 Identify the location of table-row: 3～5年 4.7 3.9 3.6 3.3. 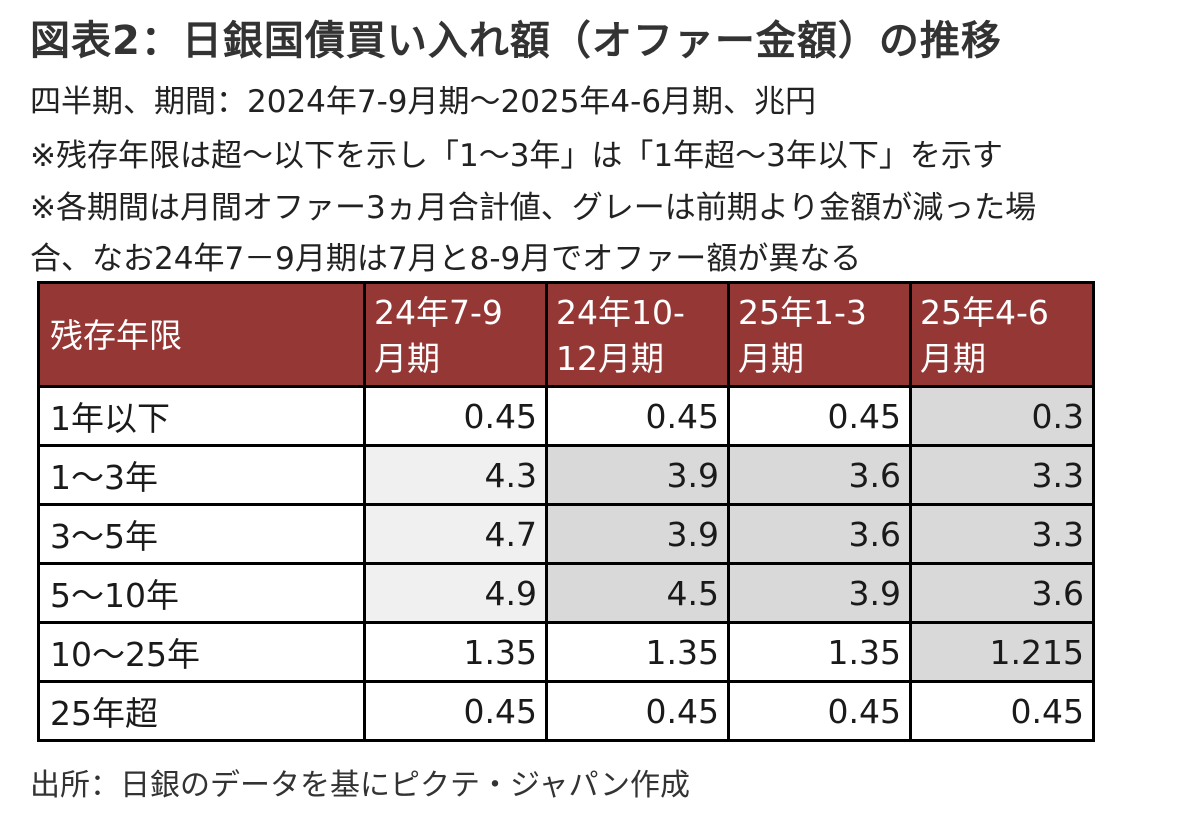
(566, 534).